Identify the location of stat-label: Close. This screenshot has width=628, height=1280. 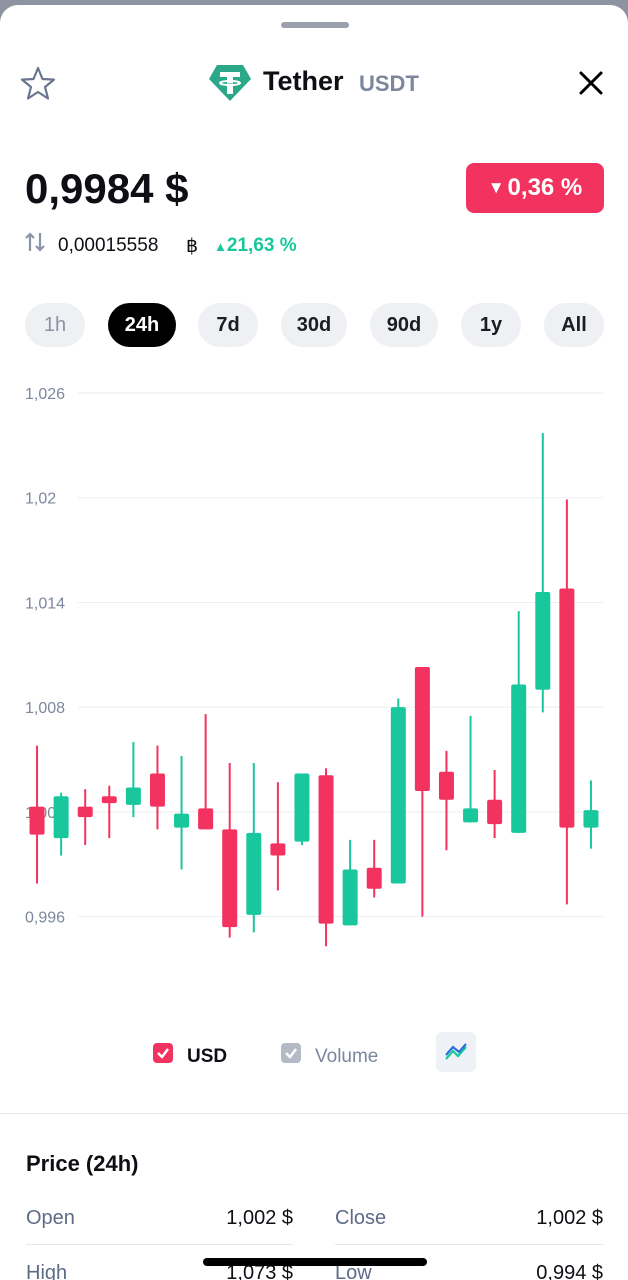
(361, 1218).